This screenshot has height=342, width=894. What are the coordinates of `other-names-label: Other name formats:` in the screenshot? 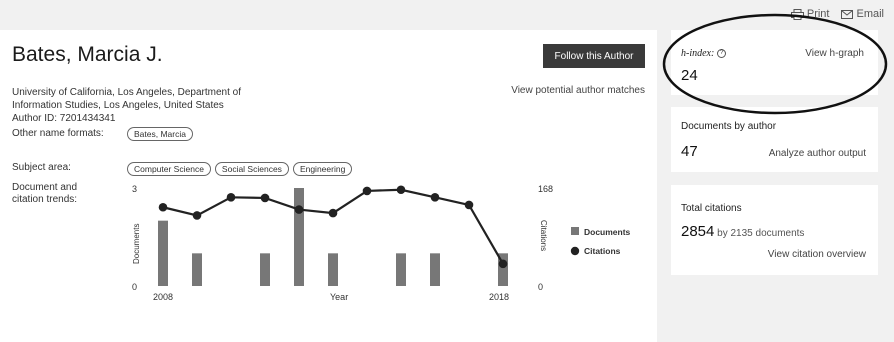 It's located at (58, 133).